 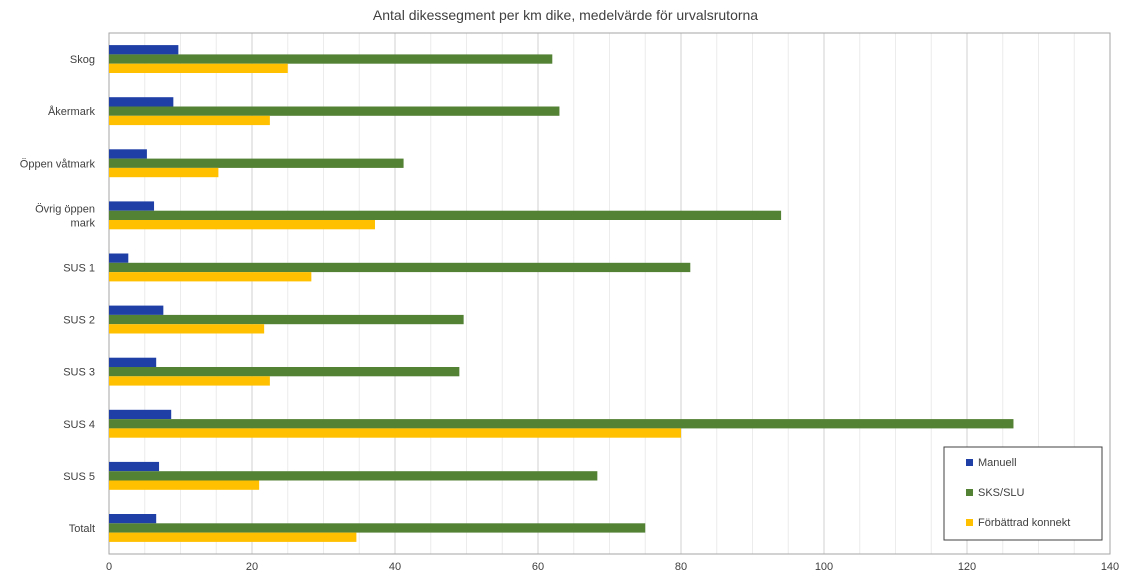 I want to click on x-tick-label: 80, so click(x=681, y=567).